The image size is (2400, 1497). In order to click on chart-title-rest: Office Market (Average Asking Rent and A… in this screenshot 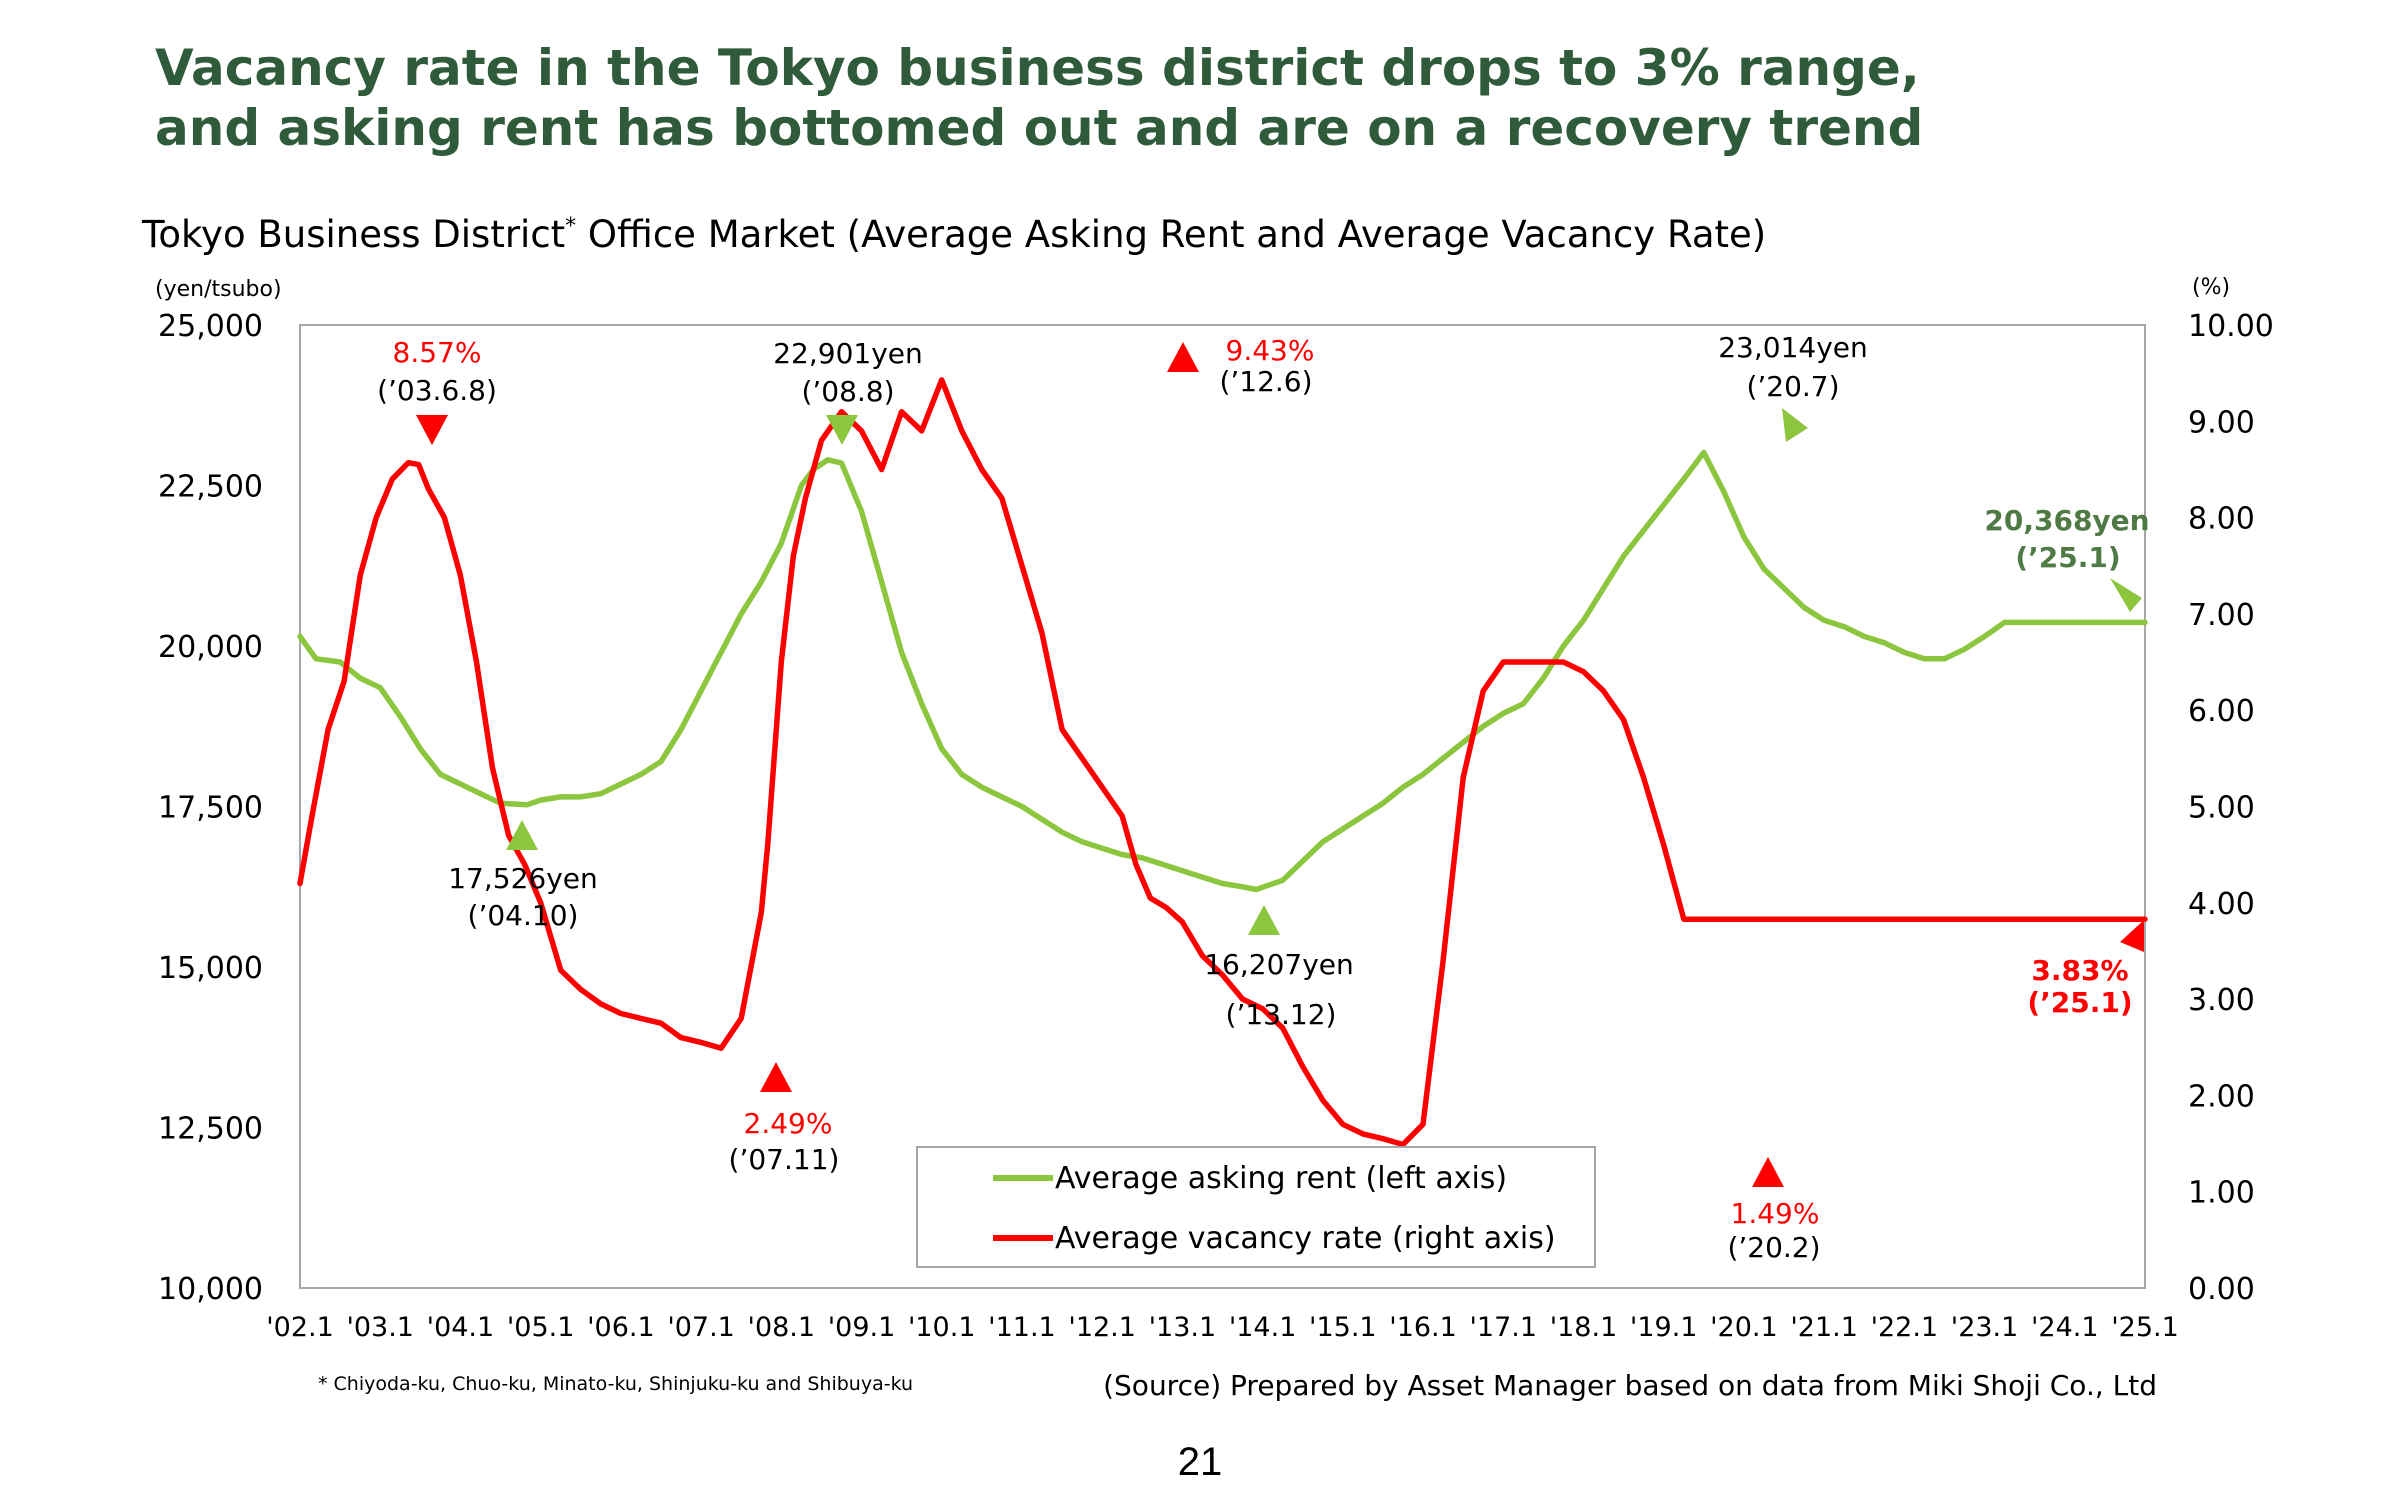, I will do `click(1171, 234)`.